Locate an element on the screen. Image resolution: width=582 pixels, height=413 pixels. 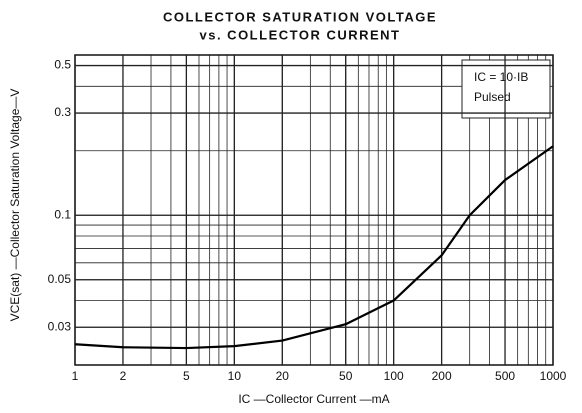
annotation: Pulsed is located at coordinates (492, 97).